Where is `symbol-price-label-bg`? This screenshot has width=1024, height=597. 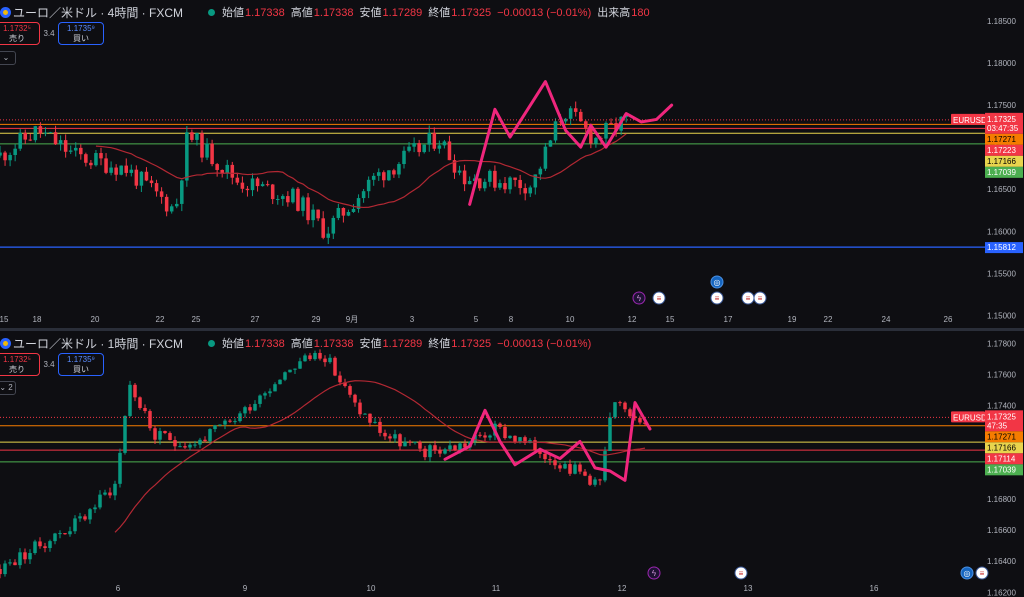 symbol-price-label-bg is located at coordinates (968, 119).